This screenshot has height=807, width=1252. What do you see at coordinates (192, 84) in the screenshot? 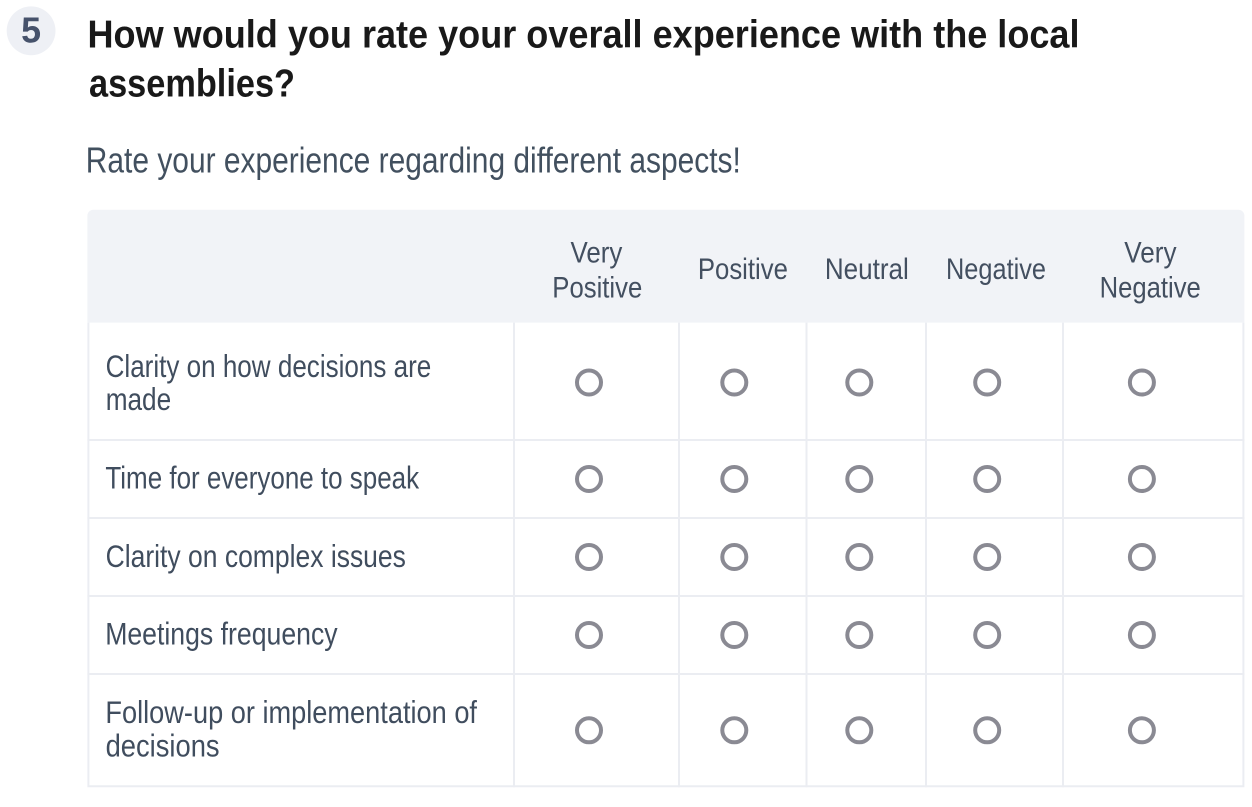
I see `svg-text: assemblies?` at bounding box center [192, 84].